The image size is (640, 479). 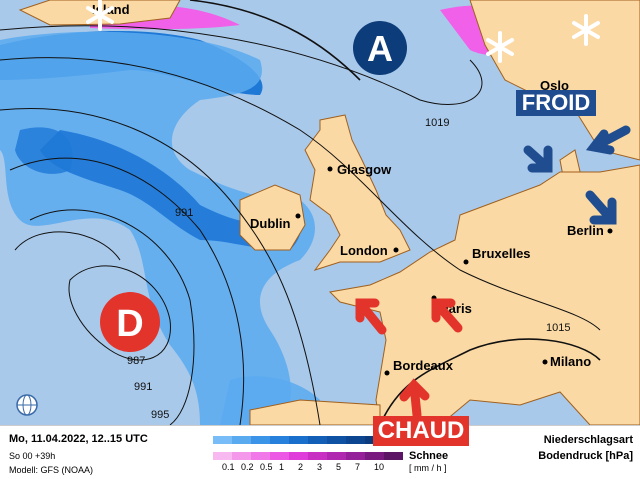 I want to click on city-dublin: Dublin, so click(x=270, y=223).